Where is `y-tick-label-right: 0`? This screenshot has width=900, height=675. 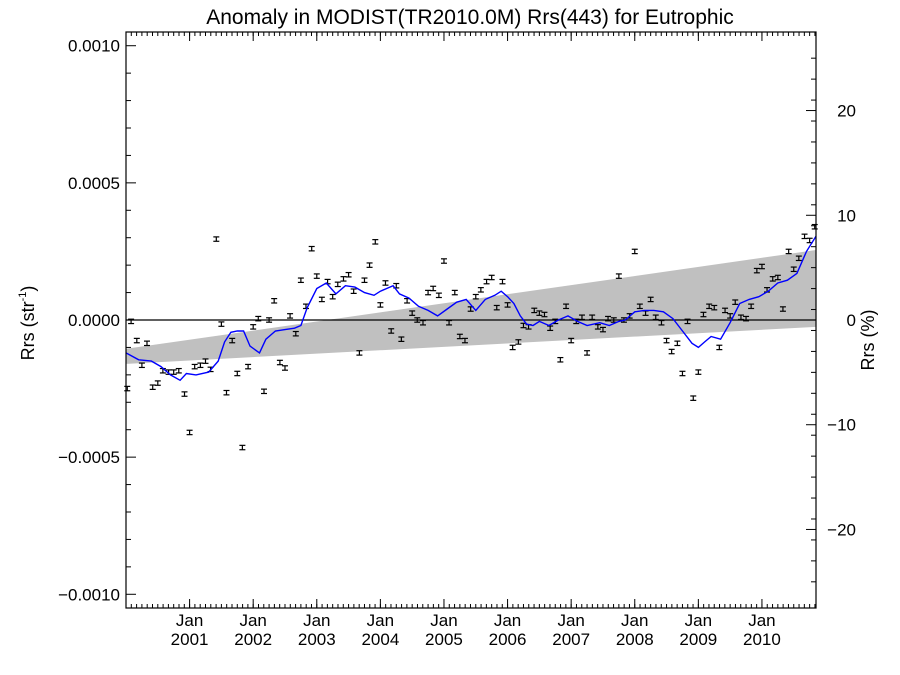
y-tick-label-right: 0 is located at coordinates (851, 320).